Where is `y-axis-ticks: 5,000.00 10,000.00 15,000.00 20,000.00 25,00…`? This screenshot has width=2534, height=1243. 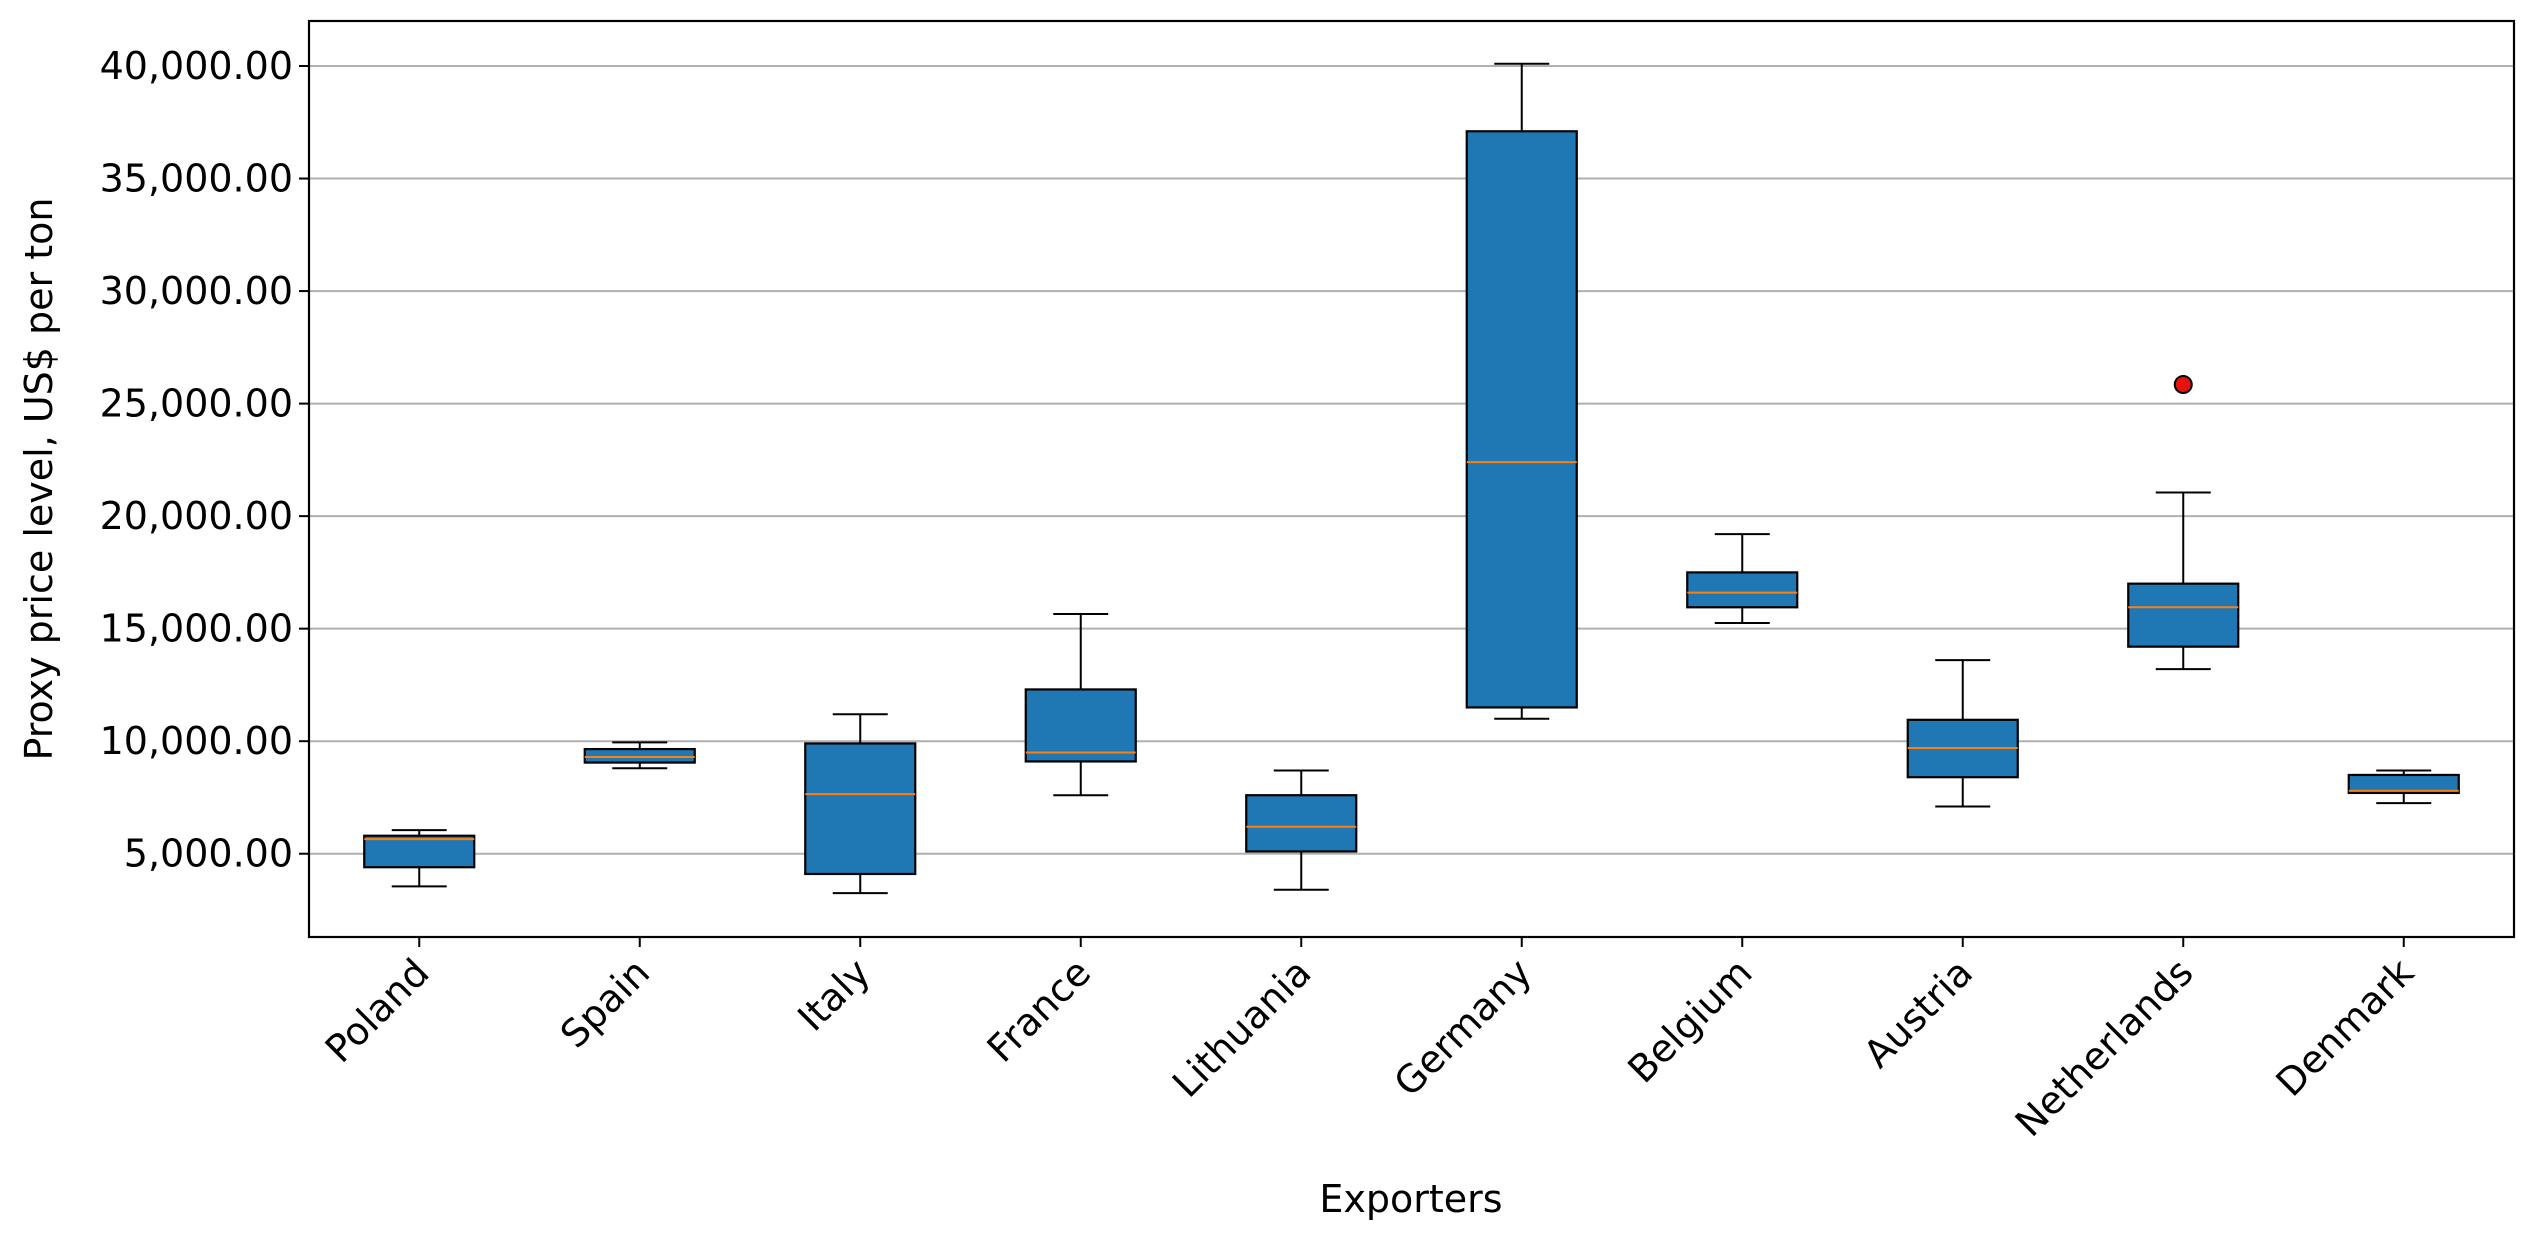
y-axis-ticks: 5,000.00 10,000.00 15,000.00 20,000.00 25,00… is located at coordinates (204, 460).